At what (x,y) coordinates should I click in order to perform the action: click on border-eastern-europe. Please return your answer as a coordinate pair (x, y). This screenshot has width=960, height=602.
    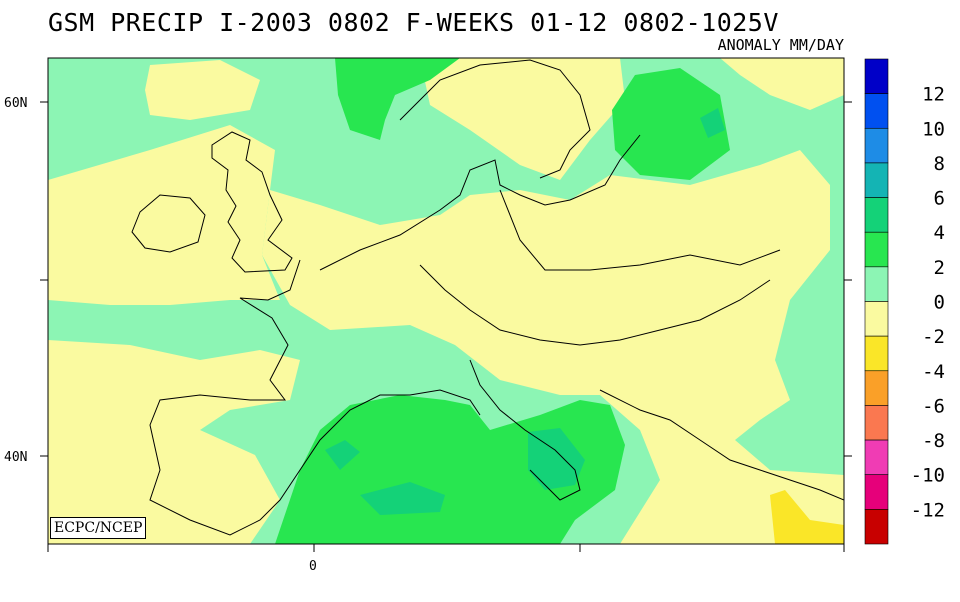
    Looking at the image, I should click on (640, 230).